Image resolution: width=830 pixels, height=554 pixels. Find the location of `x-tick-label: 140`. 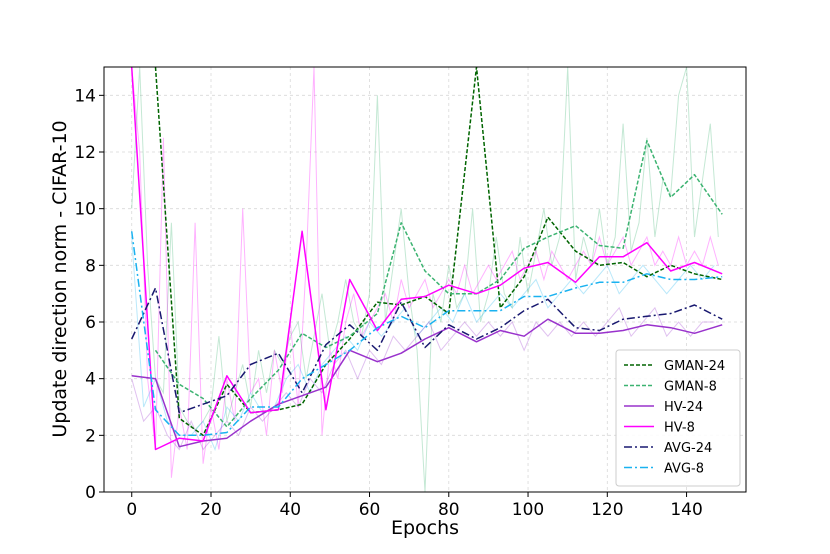

x-tick-label: 140 is located at coordinates (686, 510).